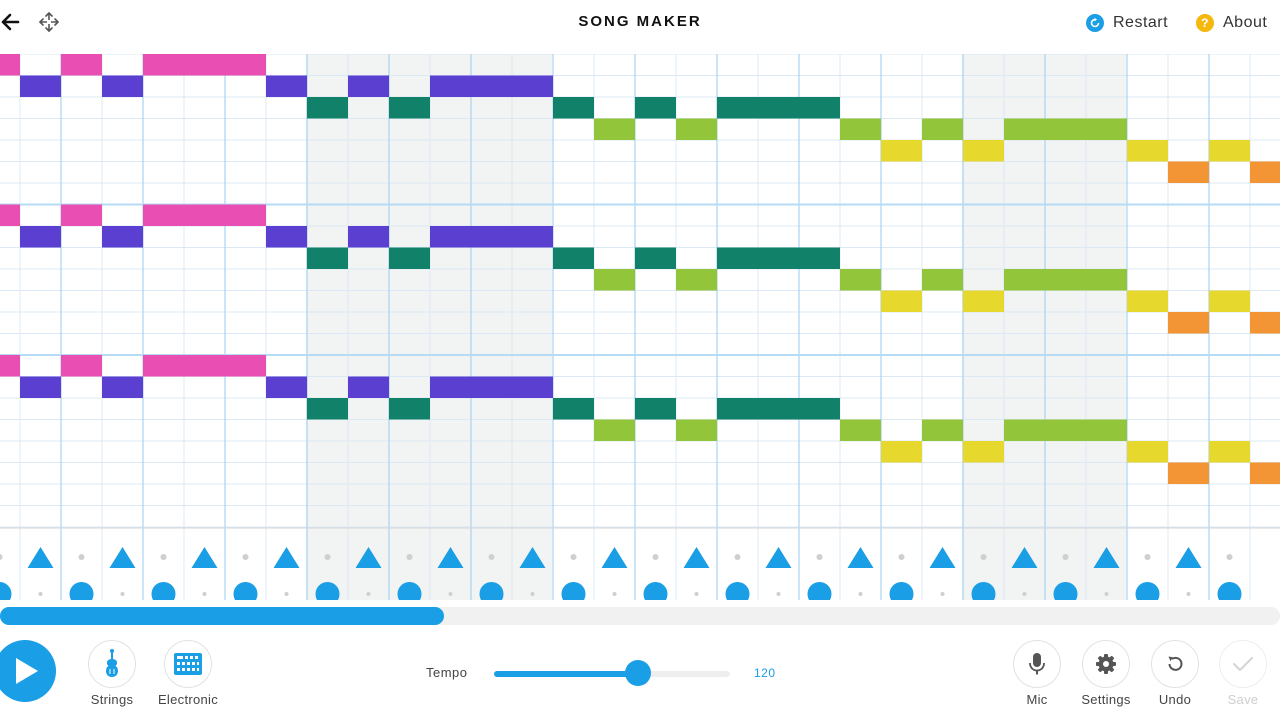 The width and height of the screenshot is (1280, 717). What do you see at coordinates (765, 673) in the screenshot?
I see `tempo-value: 120` at bounding box center [765, 673].